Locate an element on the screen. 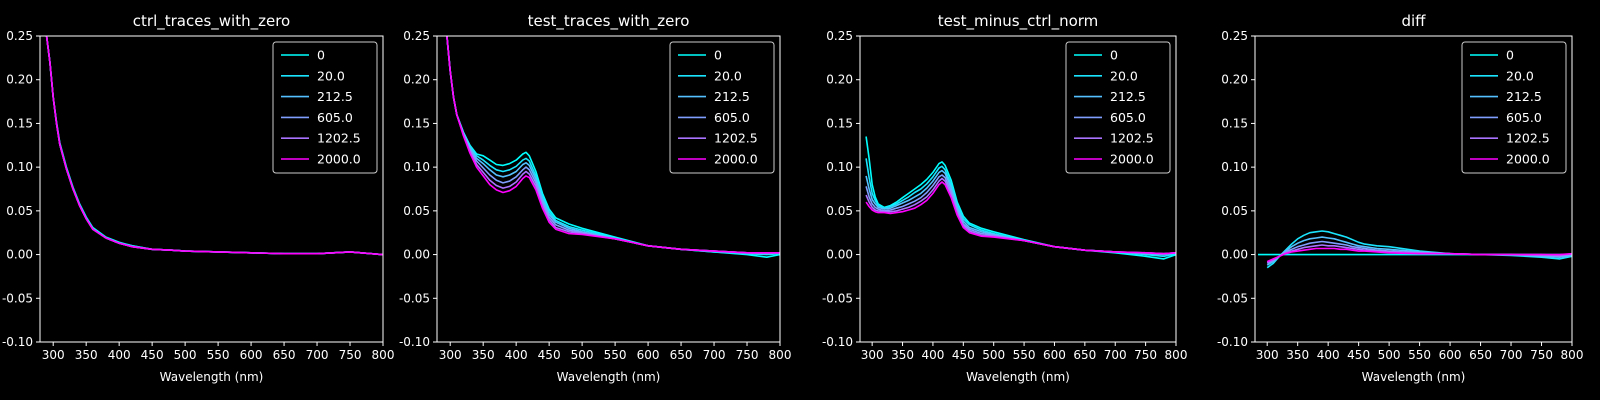 The height and width of the screenshot is (400, 1600). chart-title: ctrl_traces_with_zero is located at coordinates (211, 21).